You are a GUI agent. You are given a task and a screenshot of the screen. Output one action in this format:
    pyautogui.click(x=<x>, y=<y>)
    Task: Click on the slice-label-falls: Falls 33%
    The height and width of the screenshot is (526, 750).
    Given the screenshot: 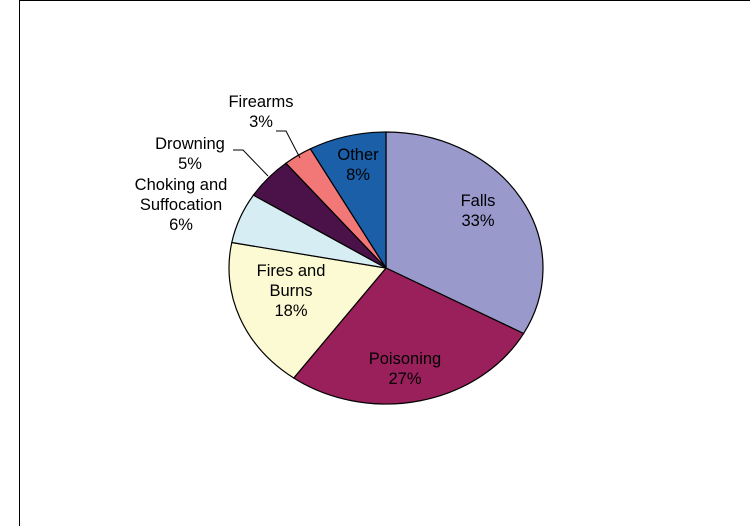 What is the action you would take?
    pyautogui.click(x=478, y=211)
    